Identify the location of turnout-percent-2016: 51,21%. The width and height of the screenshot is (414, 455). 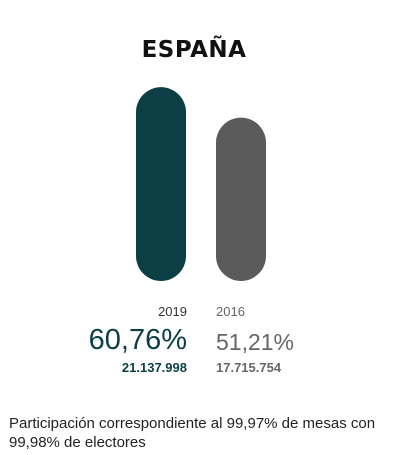
(255, 342).